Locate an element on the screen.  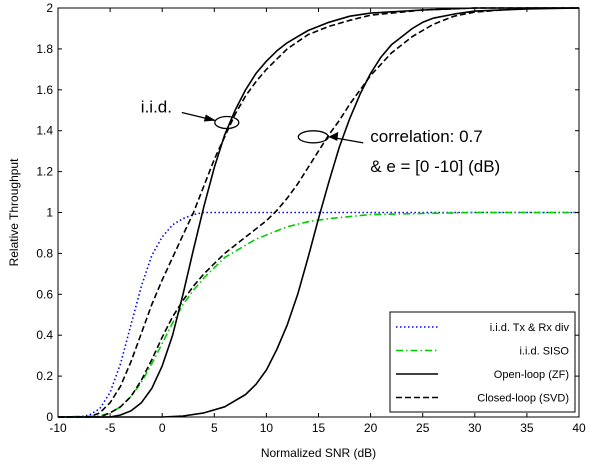
y-tick-label: 0 is located at coordinates (49, 417).